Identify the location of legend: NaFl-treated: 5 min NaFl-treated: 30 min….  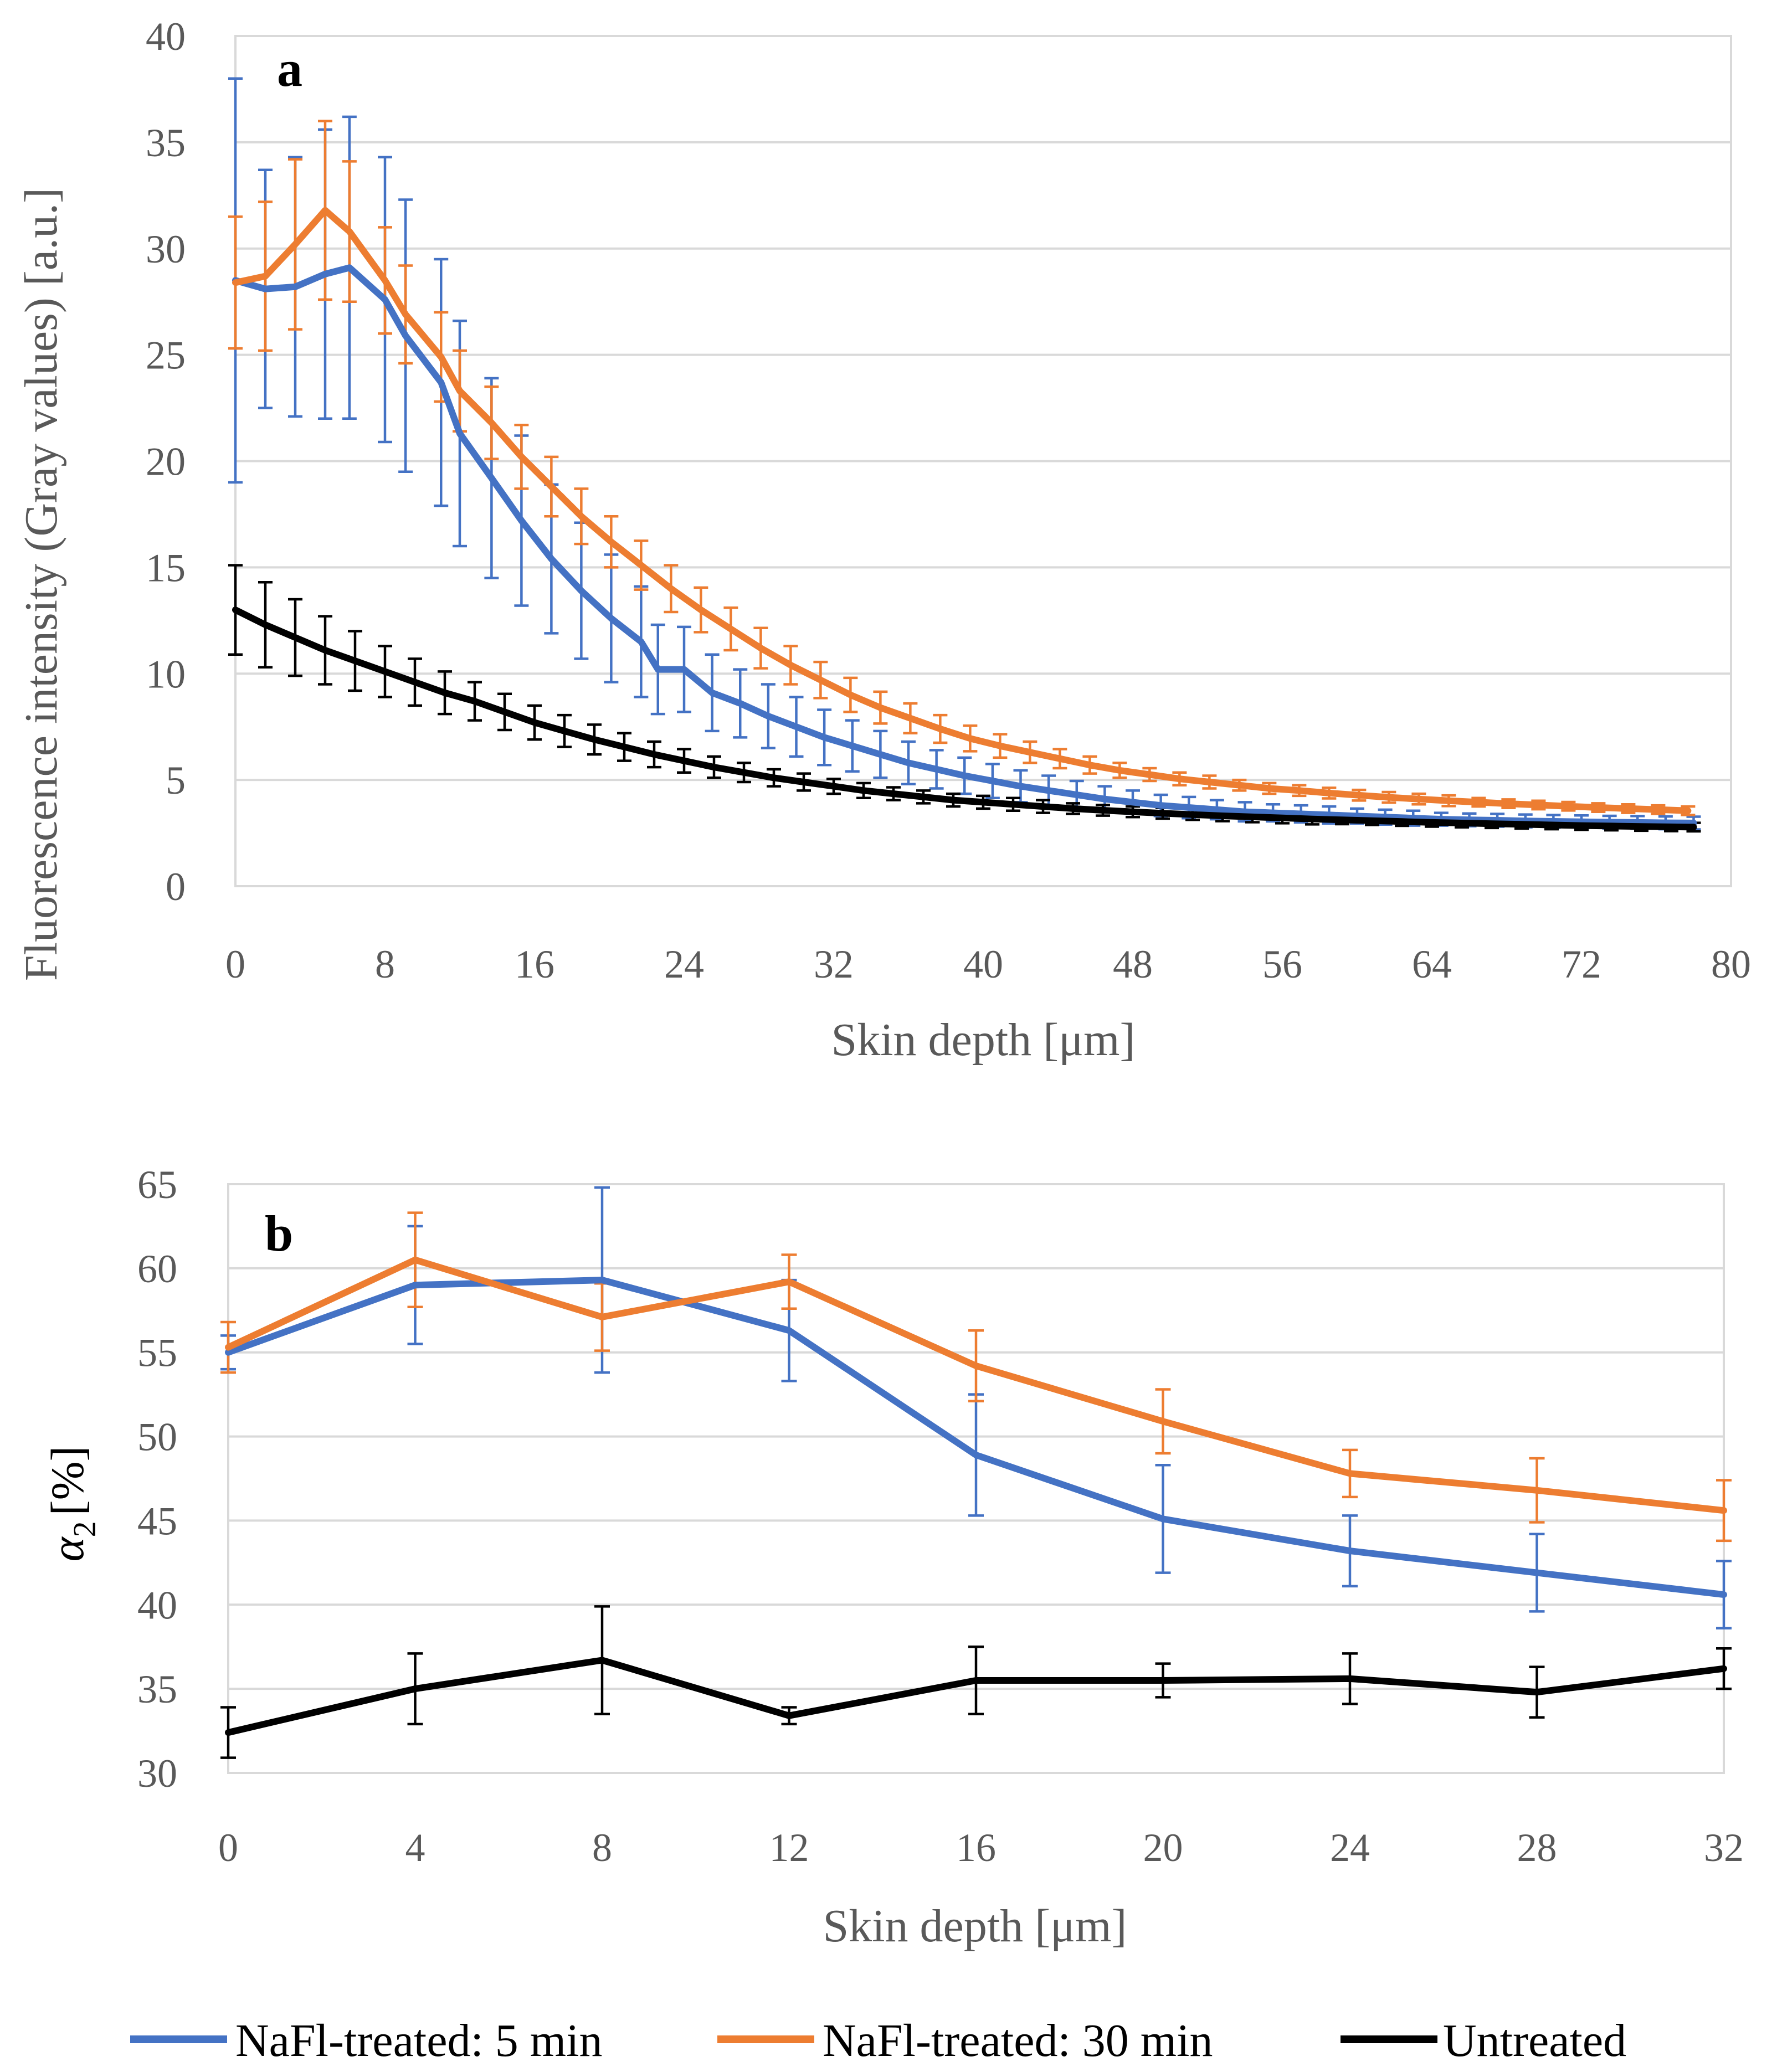
(878, 2040).